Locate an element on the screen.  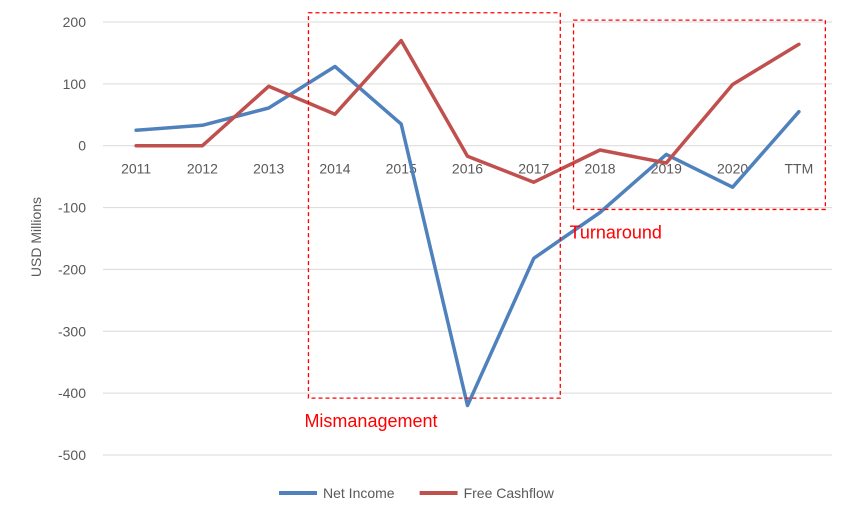
x-tick-label: 2013 is located at coordinates (268, 169).